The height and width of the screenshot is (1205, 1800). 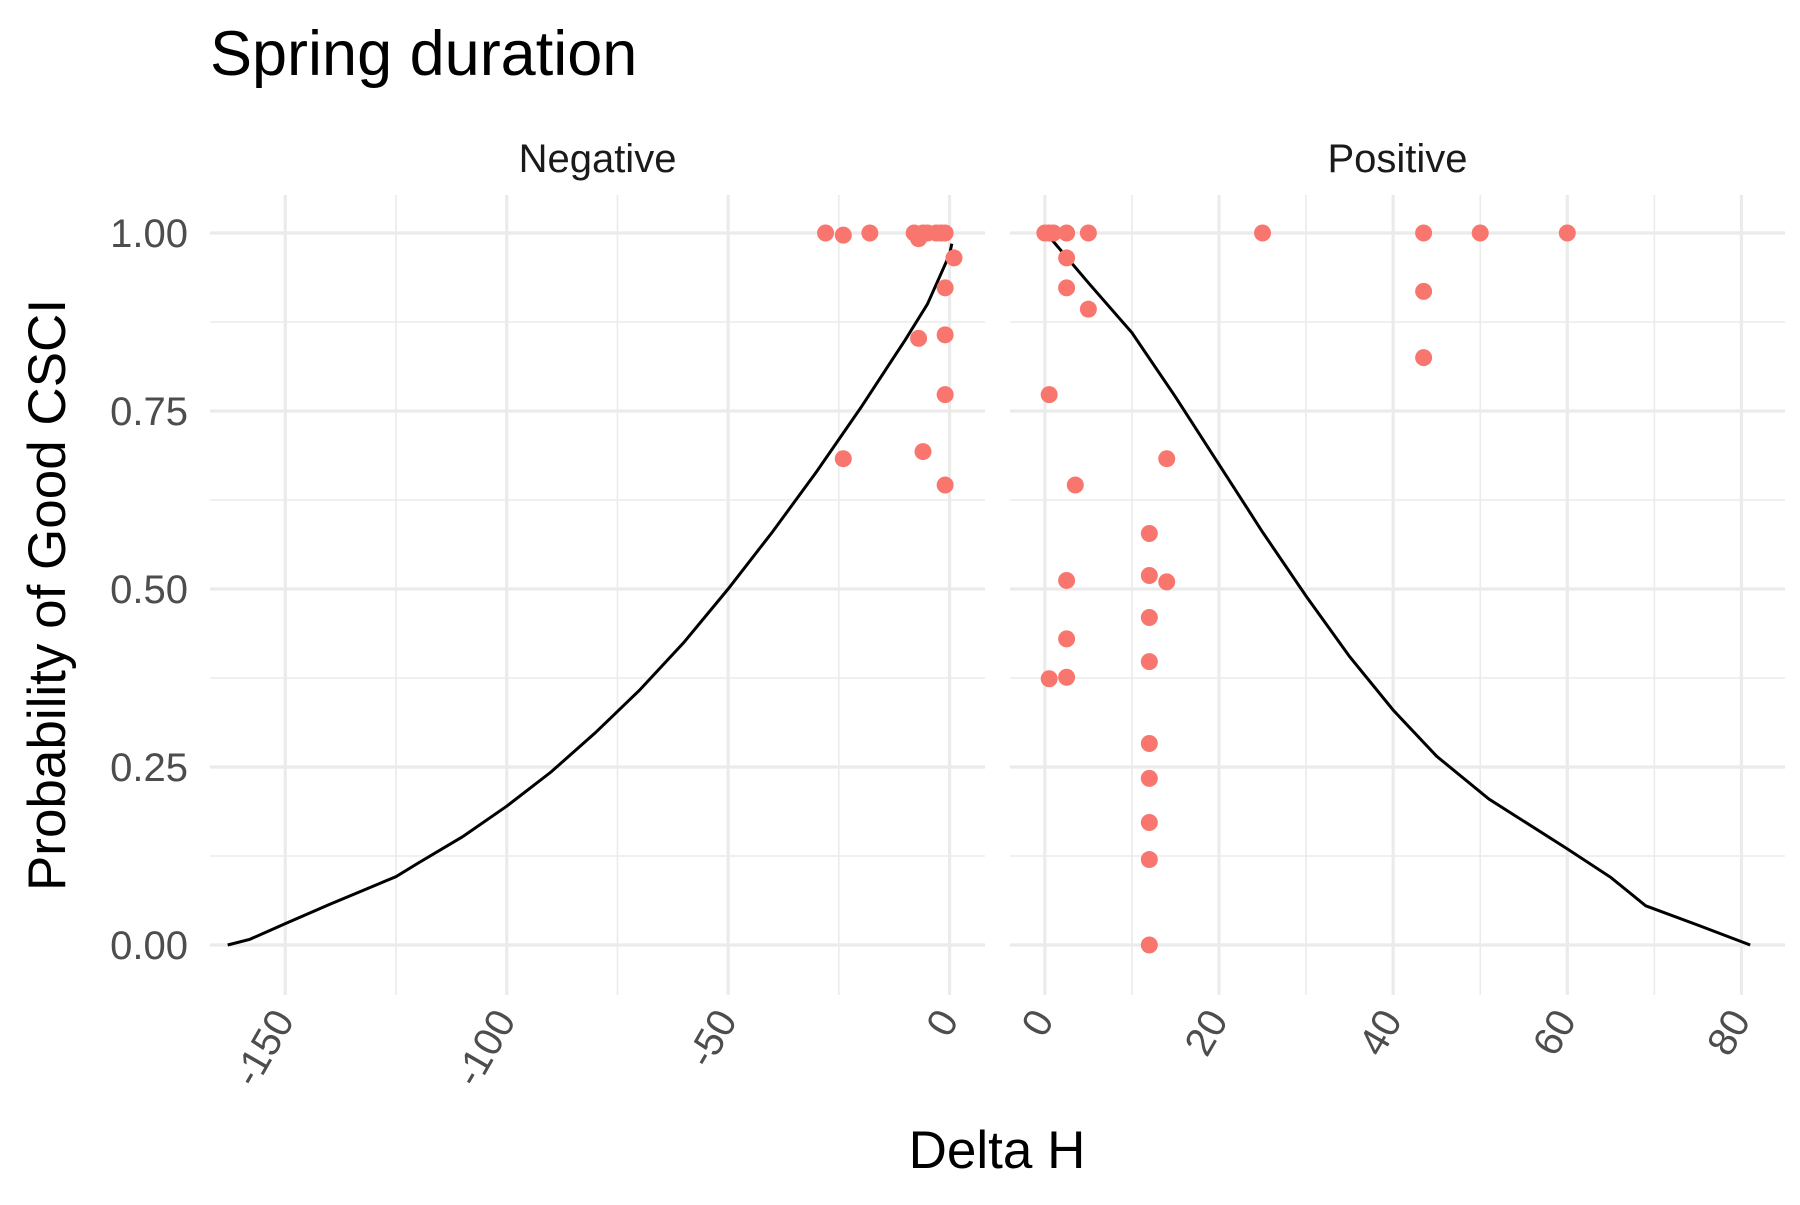 What do you see at coordinates (149, 234) in the screenshot?
I see `y-tick-label: 1.00` at bounding box center [149, 234].